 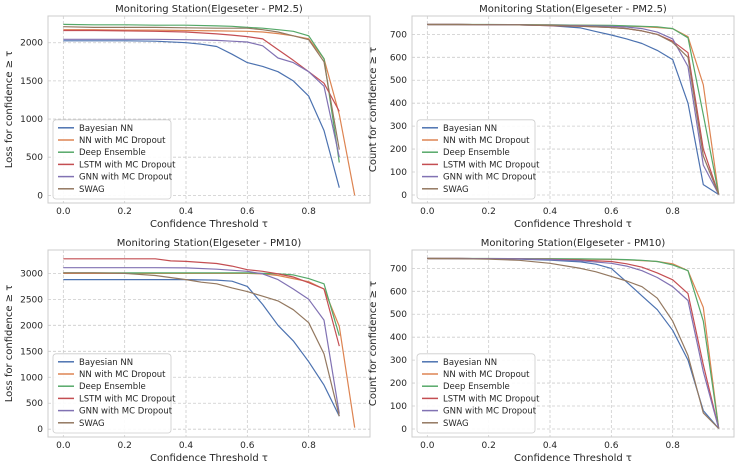 What do you see at coordinates (201, 348) in the screenshot?
I see `series-line-bayesian-nn` at bounding box center [201, 348].